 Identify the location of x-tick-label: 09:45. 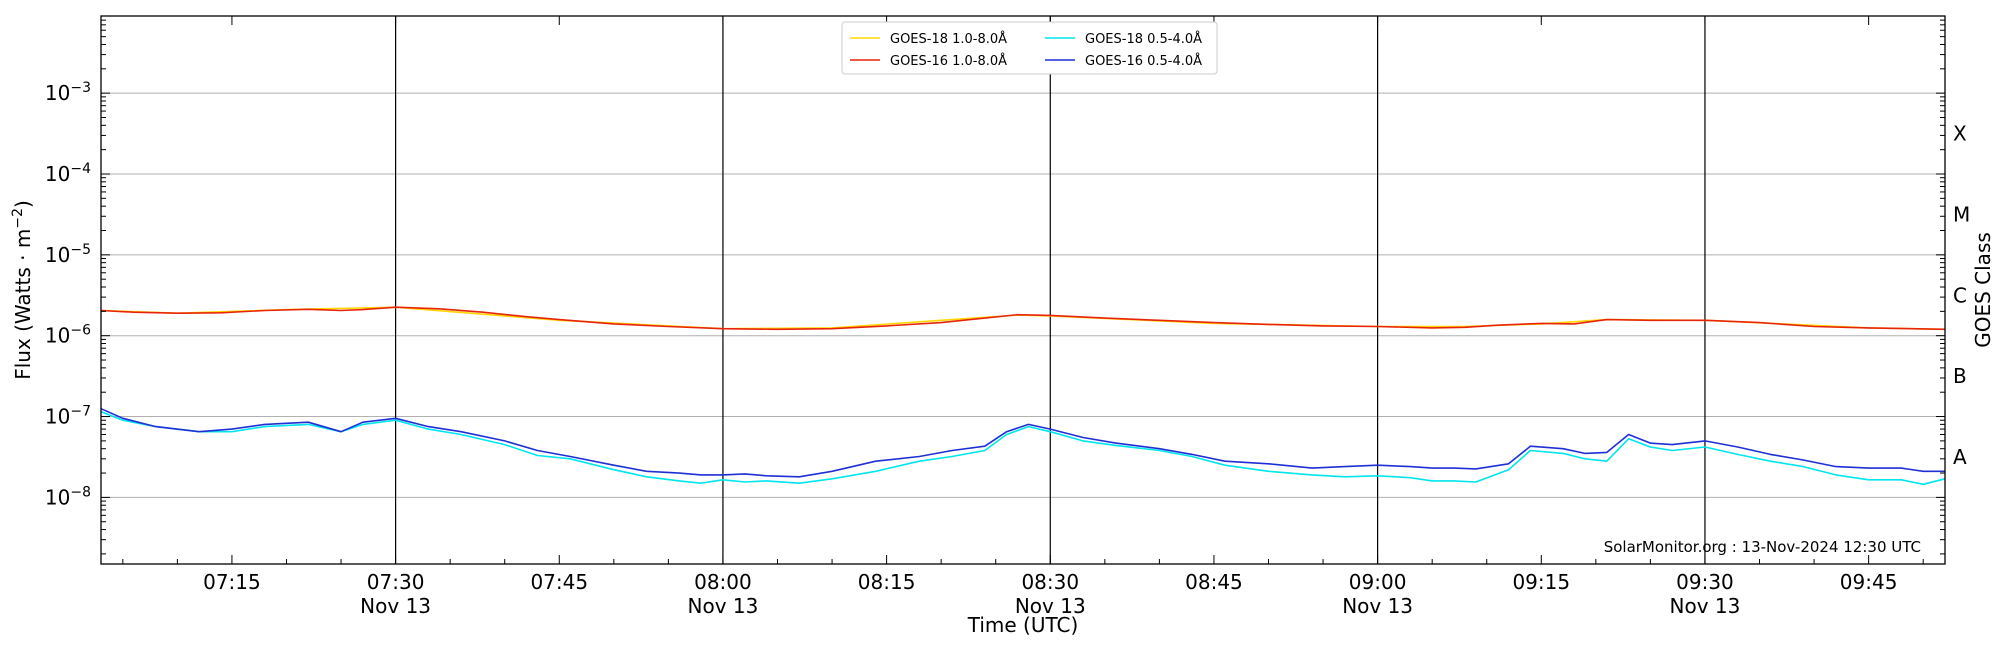
(1869, 582).